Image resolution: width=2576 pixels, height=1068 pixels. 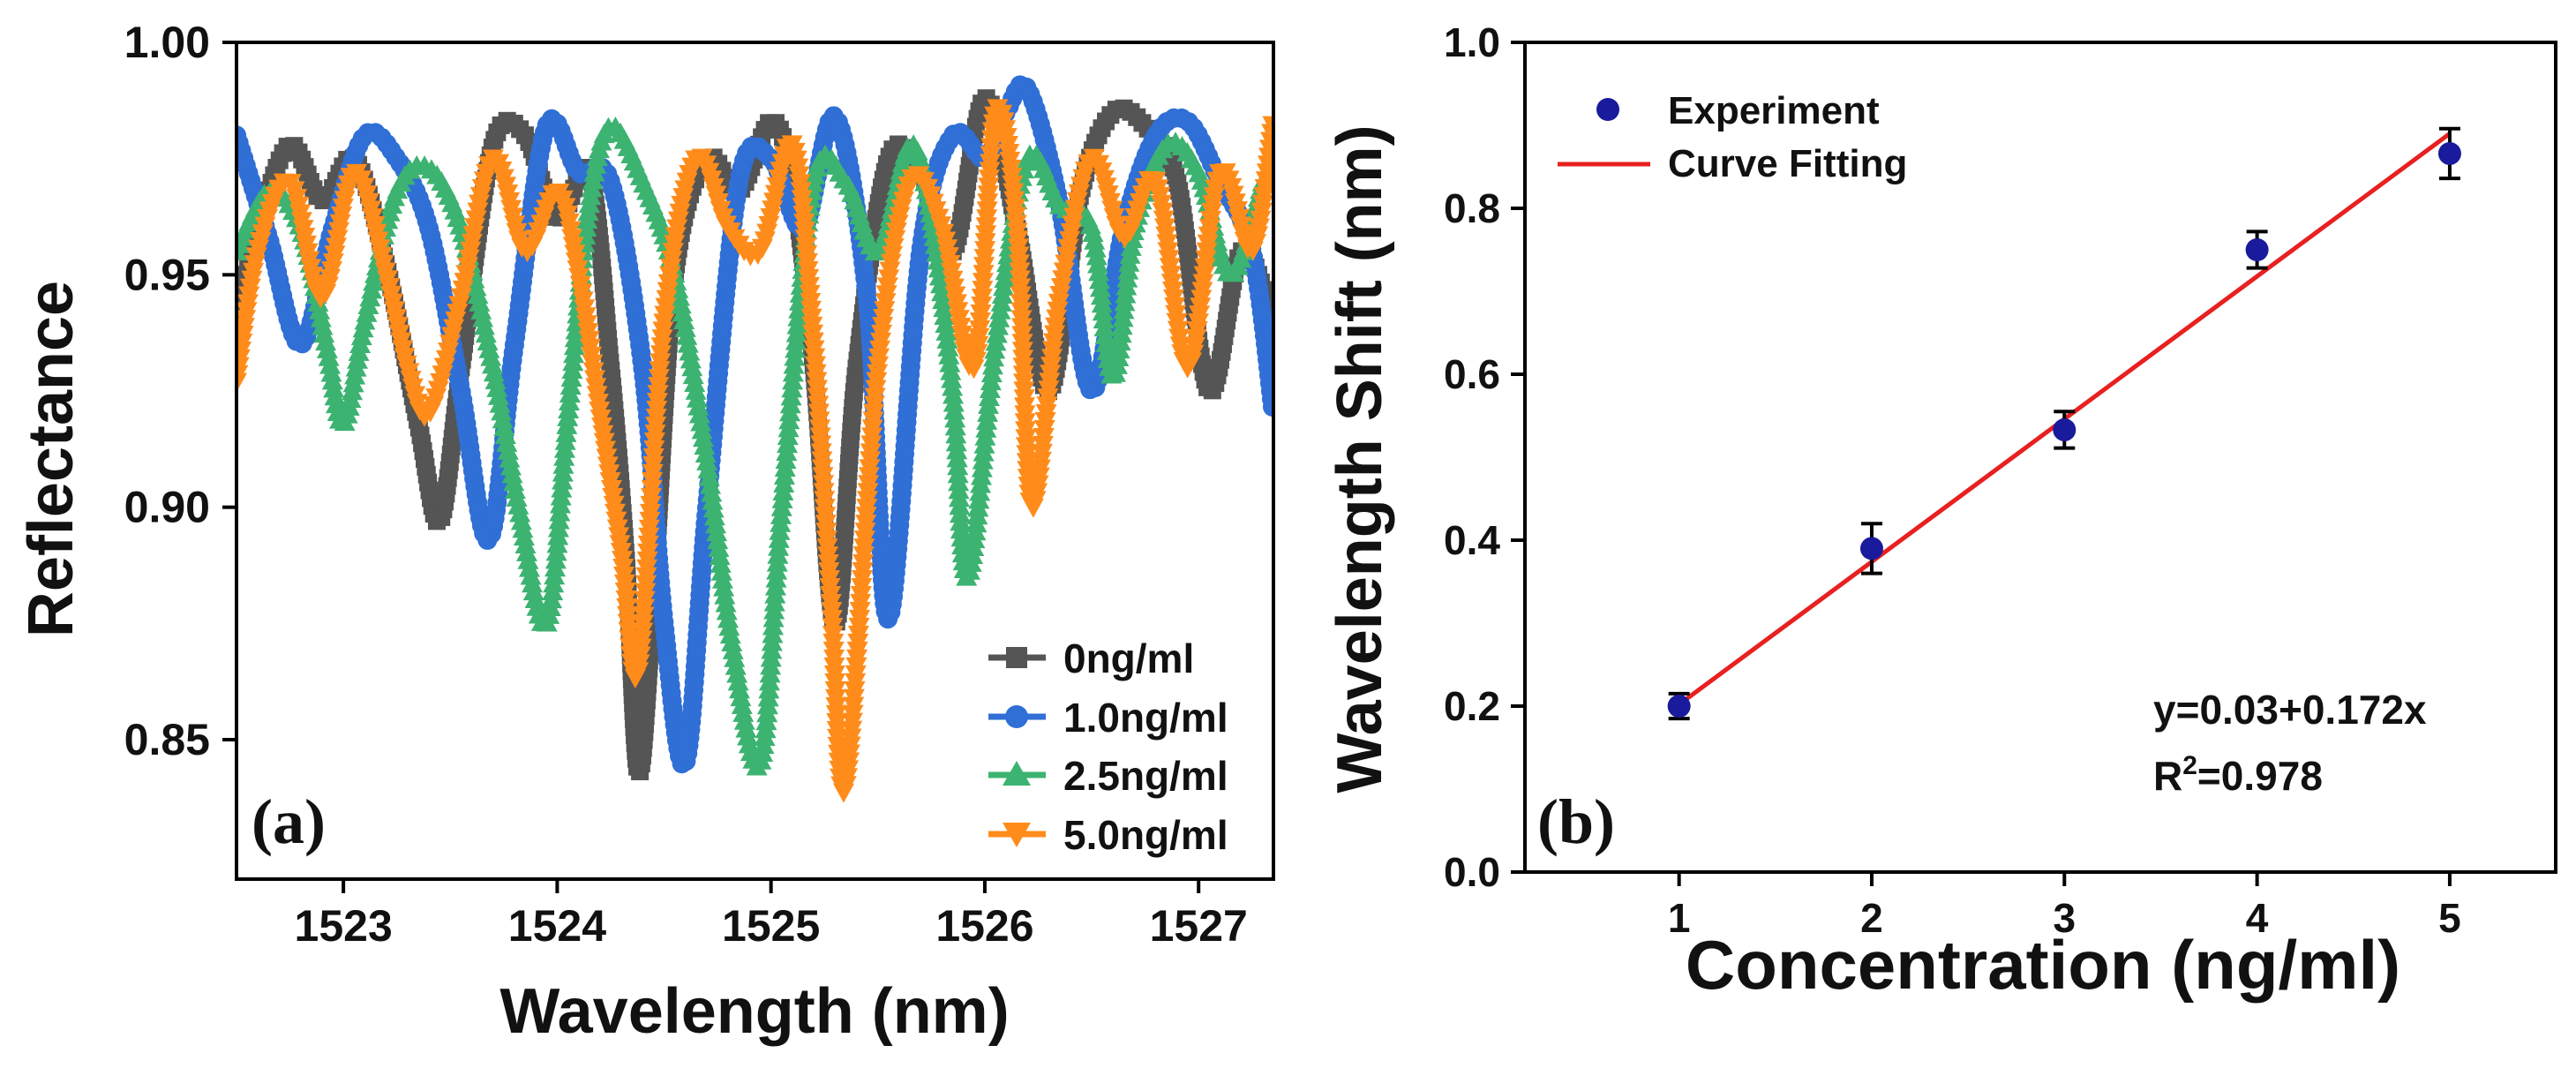 I want to click on legend-label-experiment: Experiment, so click(x=1774, y=110).